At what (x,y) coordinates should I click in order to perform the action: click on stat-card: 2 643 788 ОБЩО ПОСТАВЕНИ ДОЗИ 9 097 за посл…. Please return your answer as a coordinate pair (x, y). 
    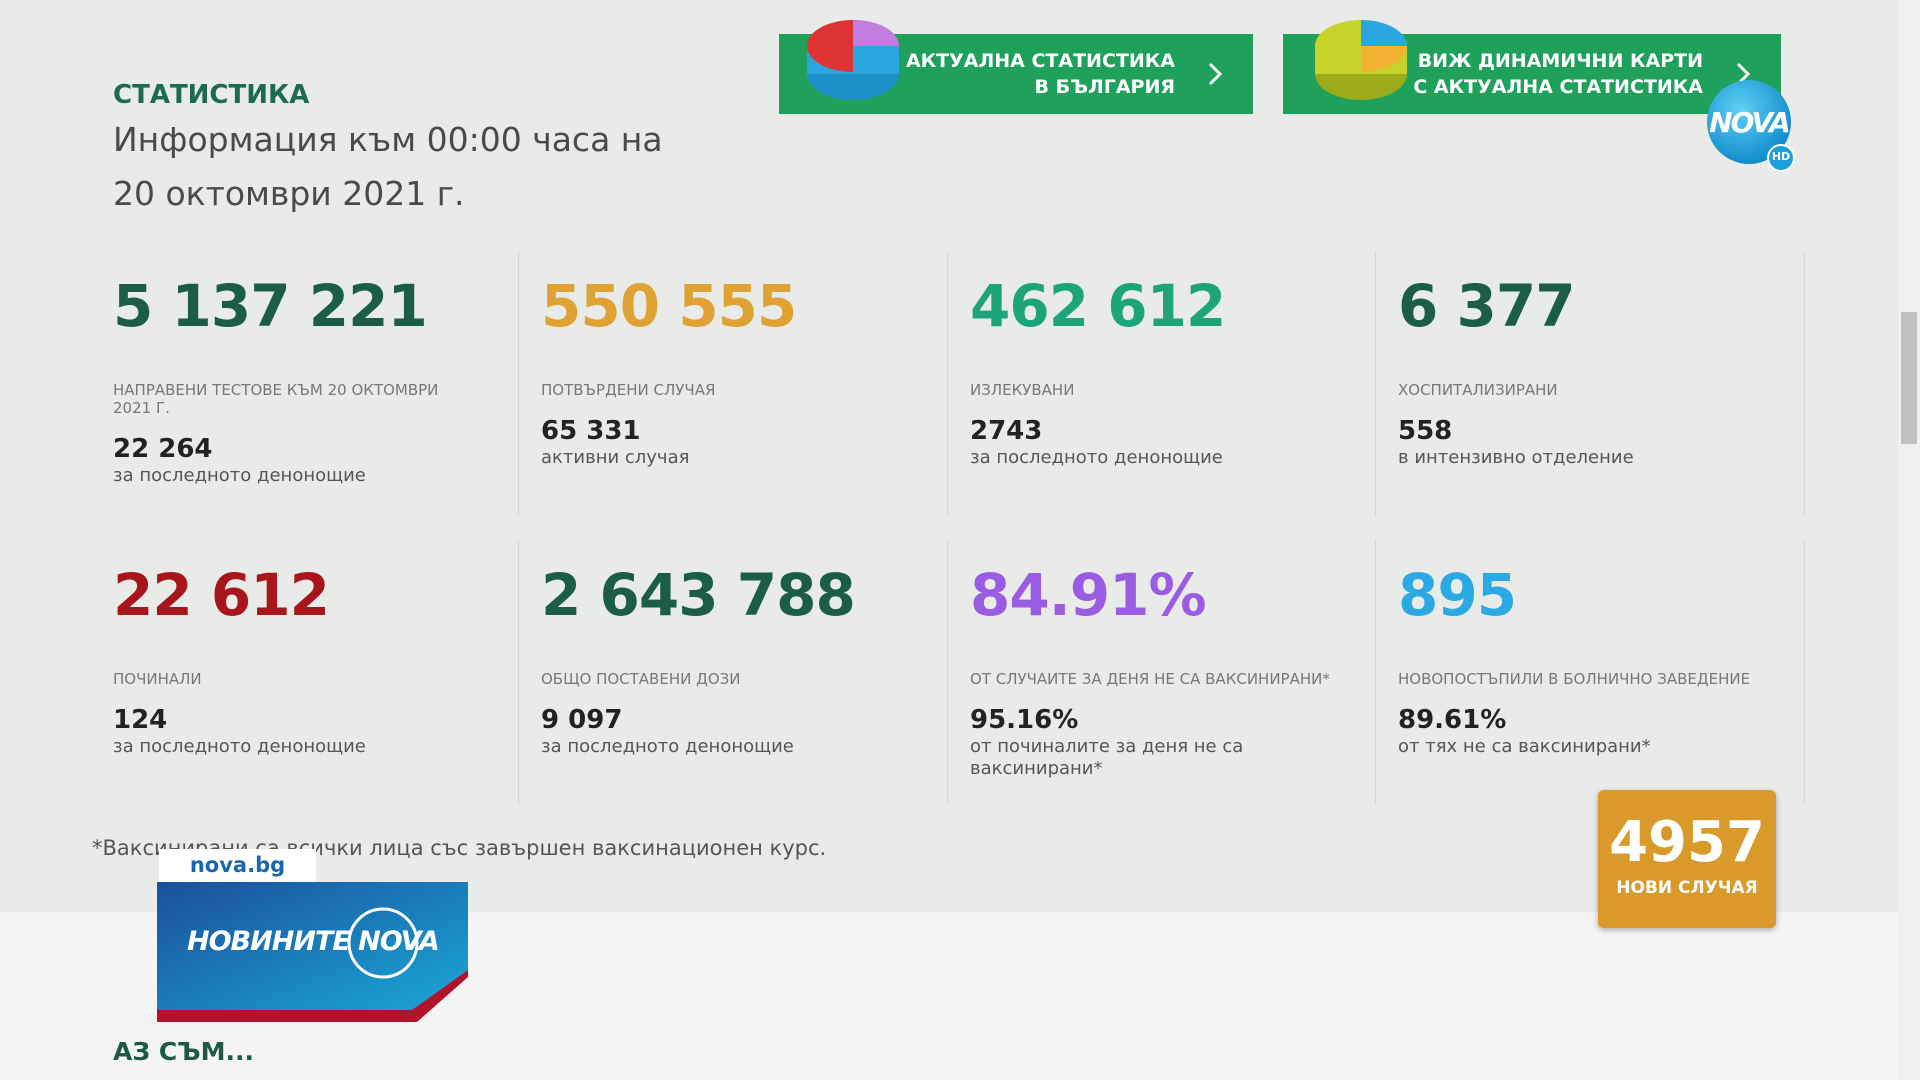
    Looking at the image, I should click on (721, 649).